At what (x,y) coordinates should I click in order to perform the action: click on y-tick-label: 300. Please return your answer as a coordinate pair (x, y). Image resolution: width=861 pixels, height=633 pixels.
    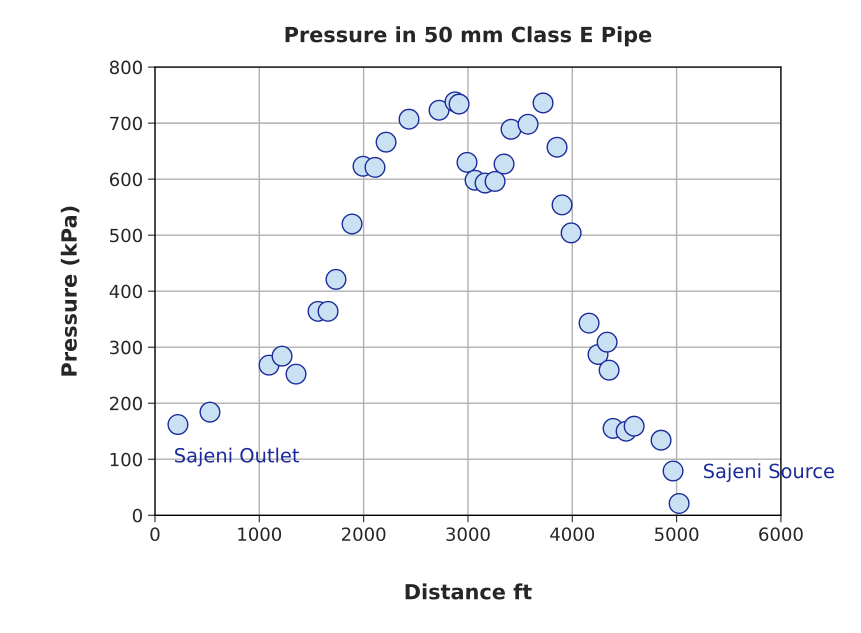
    Looking at the image, I should click on (126, 347).